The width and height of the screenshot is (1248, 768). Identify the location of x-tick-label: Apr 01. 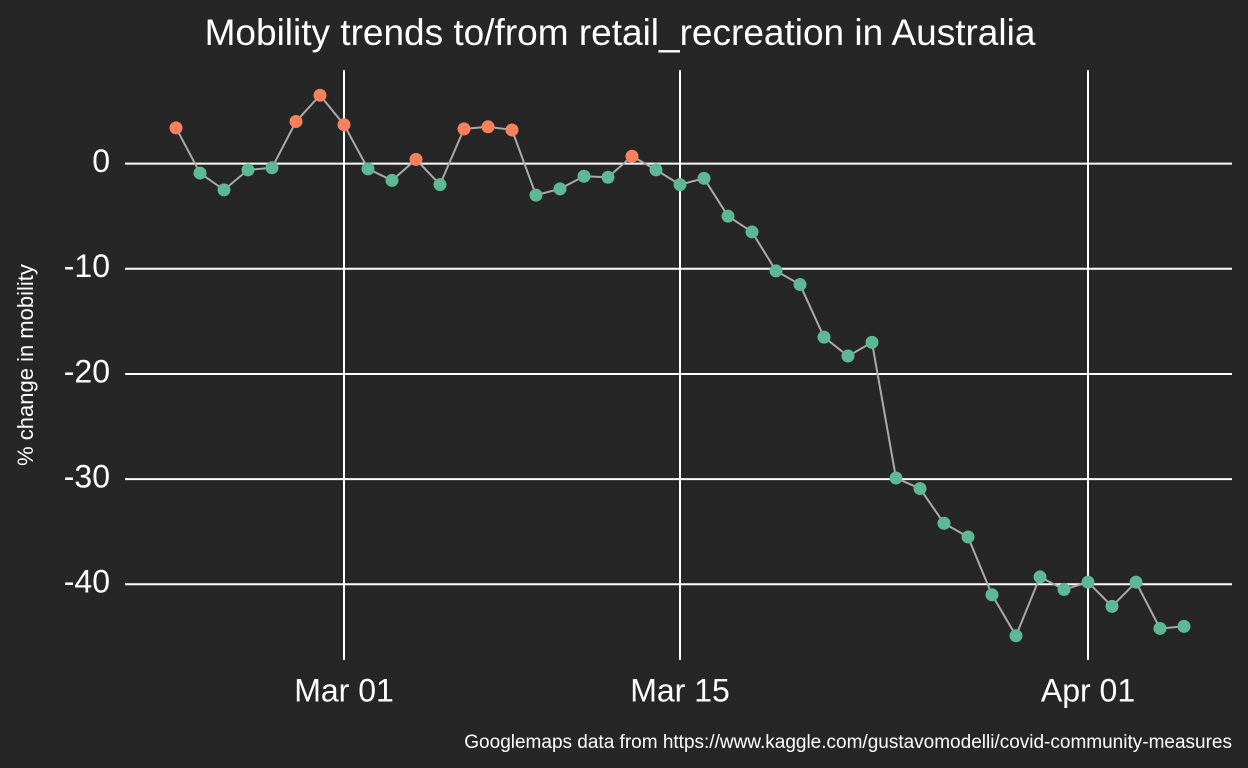
(1088, 690).